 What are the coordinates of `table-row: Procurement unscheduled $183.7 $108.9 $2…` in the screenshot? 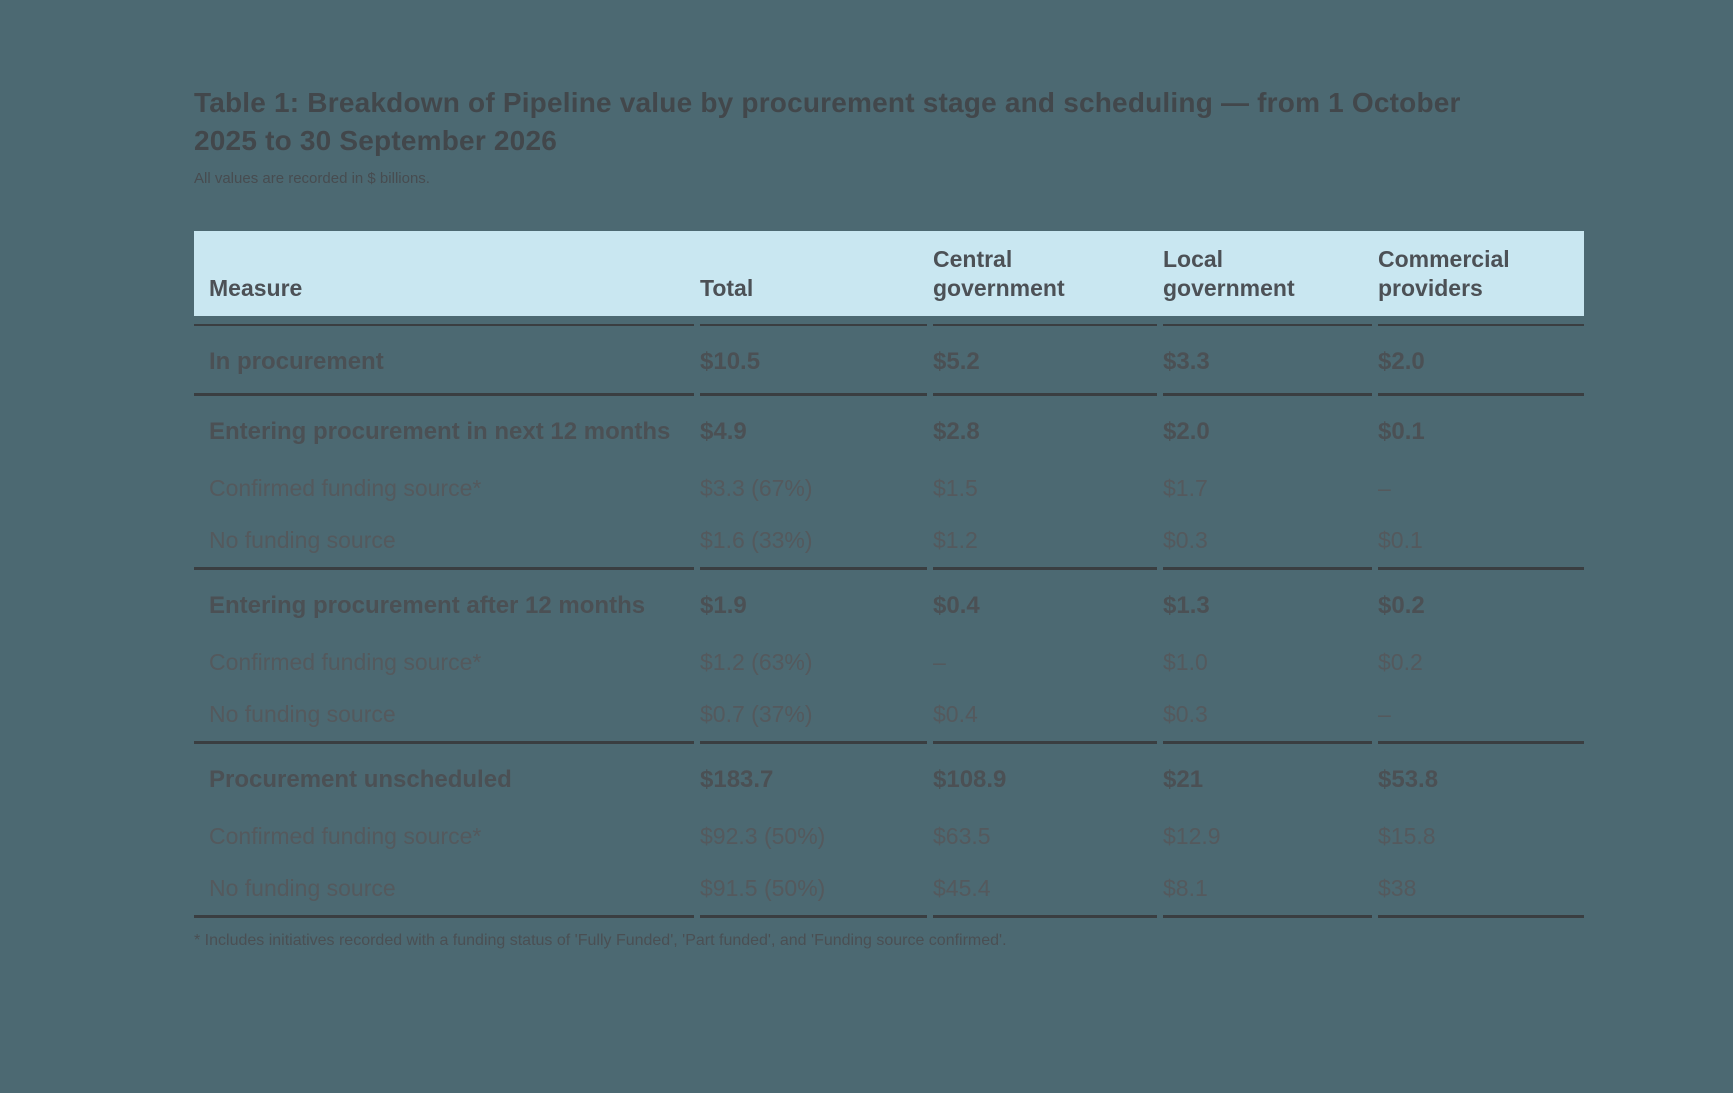 It's located at (889, 779).